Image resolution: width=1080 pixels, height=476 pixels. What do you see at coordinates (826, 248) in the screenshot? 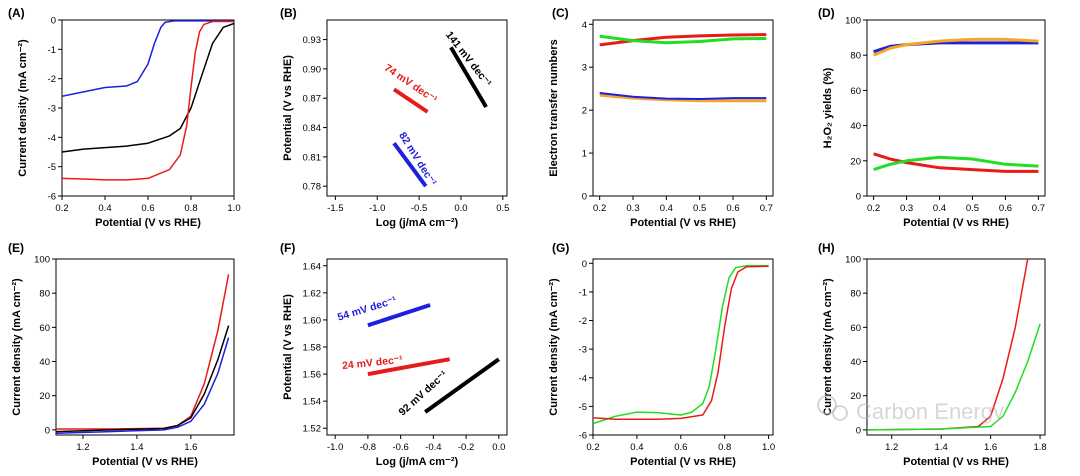
I see `panel-label: (H)` at bounding box center [826, 248].